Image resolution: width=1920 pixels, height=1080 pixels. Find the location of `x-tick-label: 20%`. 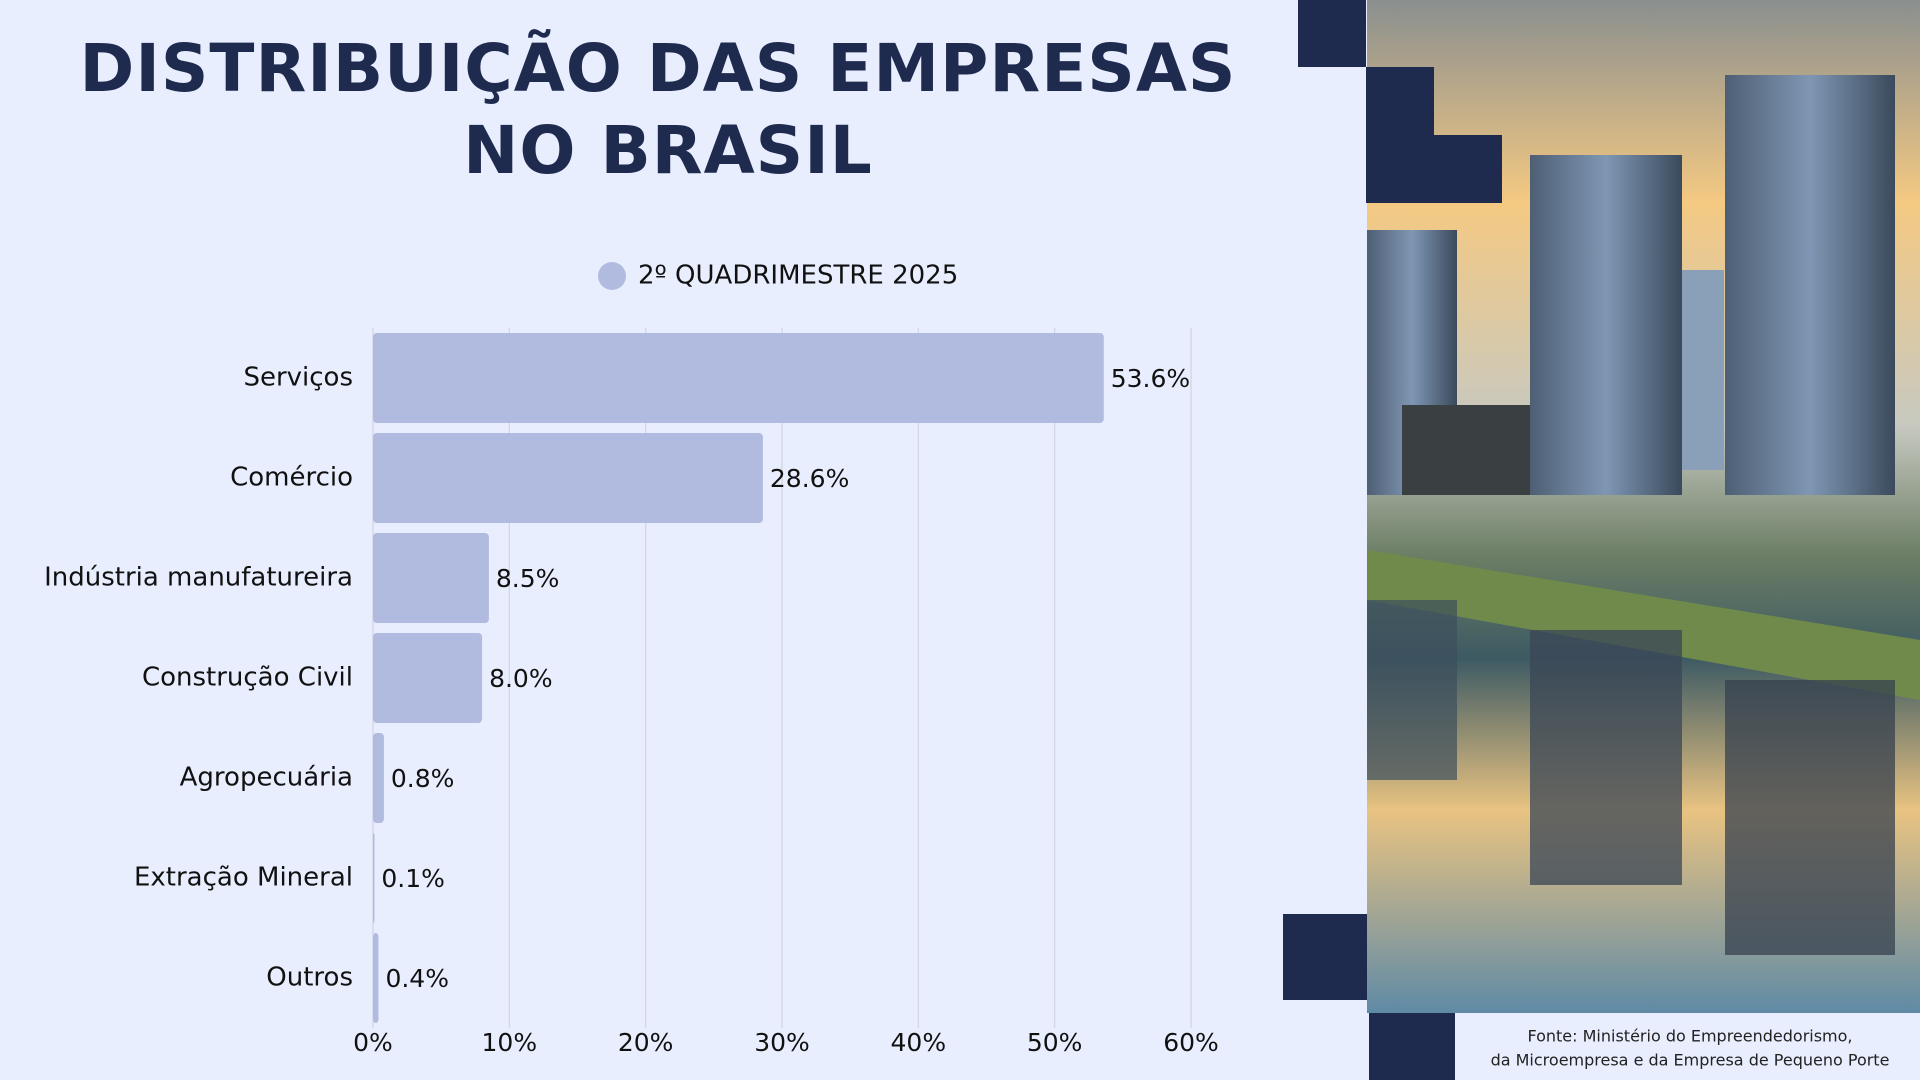

x-tick-label: 20% is located at coordinates (646, 1042).